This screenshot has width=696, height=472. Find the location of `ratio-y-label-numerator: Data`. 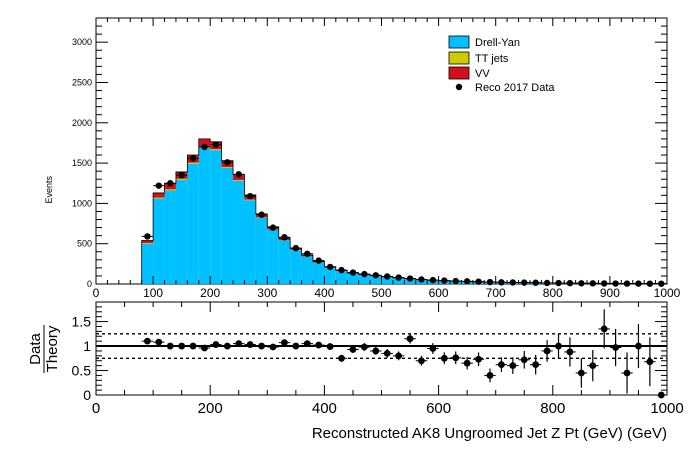

ratio-y-label-numerator: Data is located at coordinates (35, 349).